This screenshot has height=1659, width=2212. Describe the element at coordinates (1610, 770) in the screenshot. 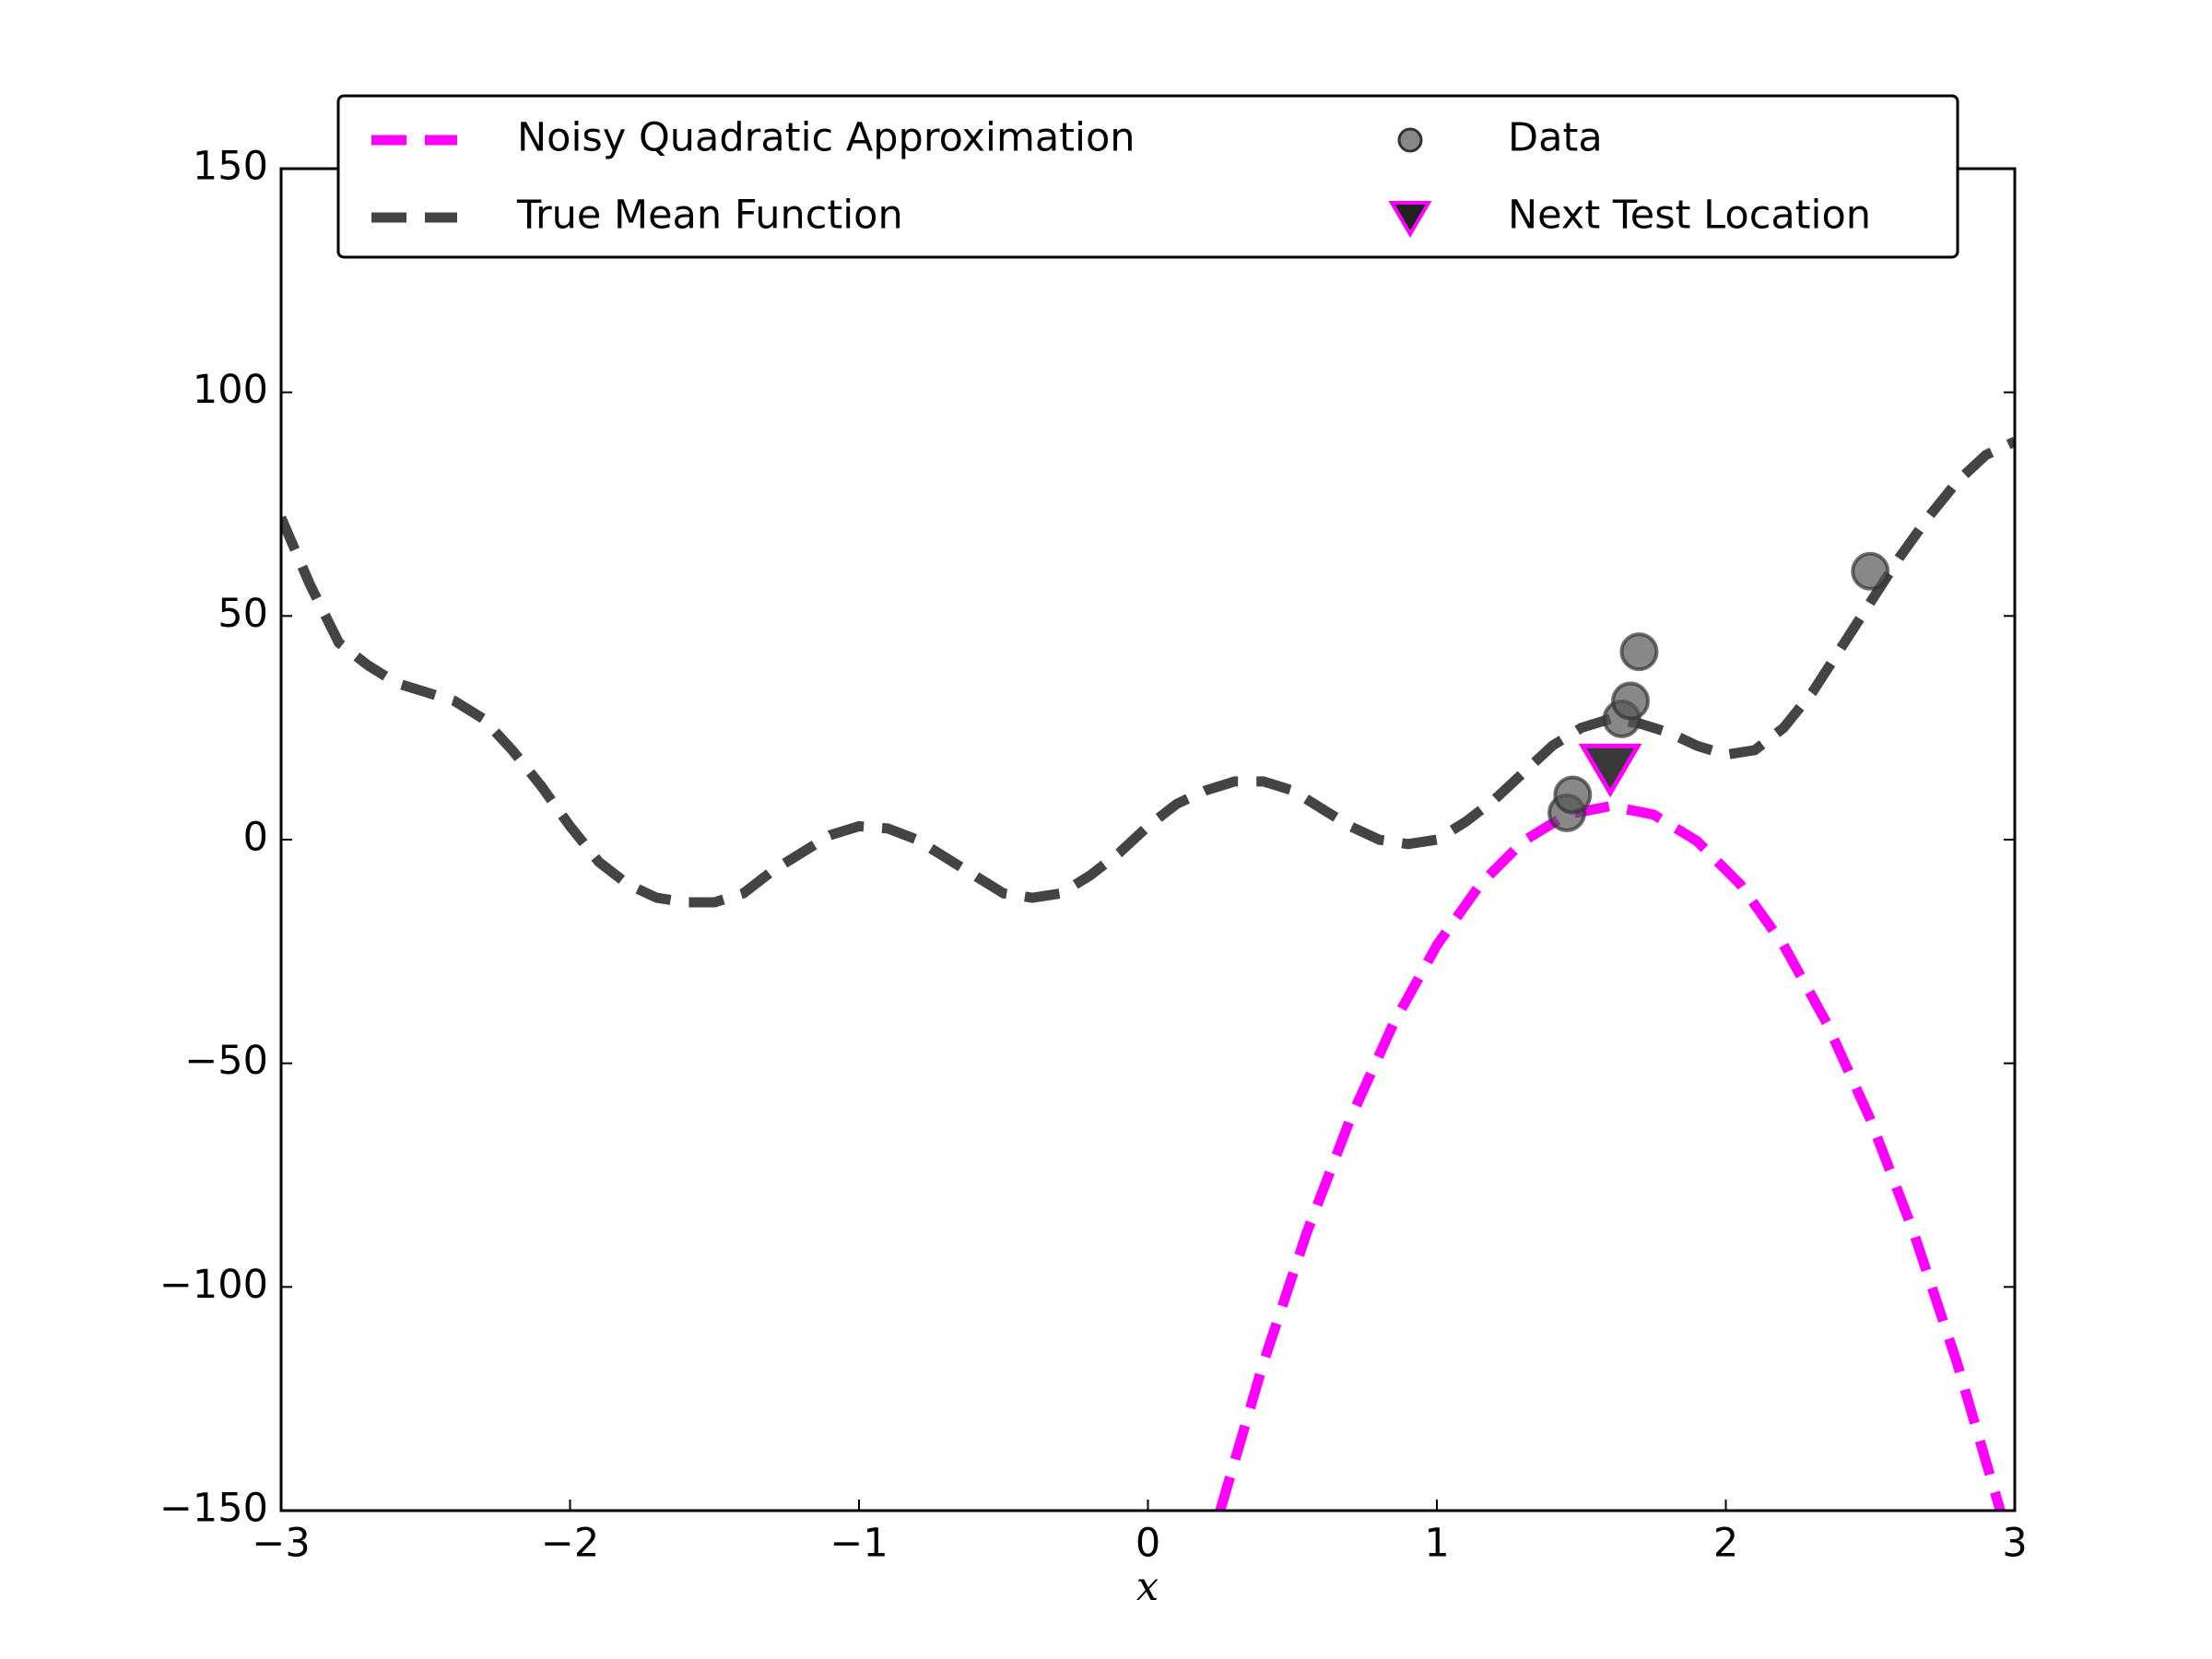

I see `marker` at that location.